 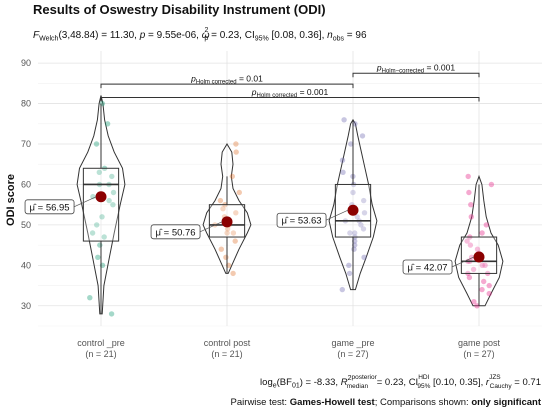 I want to click on x-tick-label: control post, so click(x=227, y=343).